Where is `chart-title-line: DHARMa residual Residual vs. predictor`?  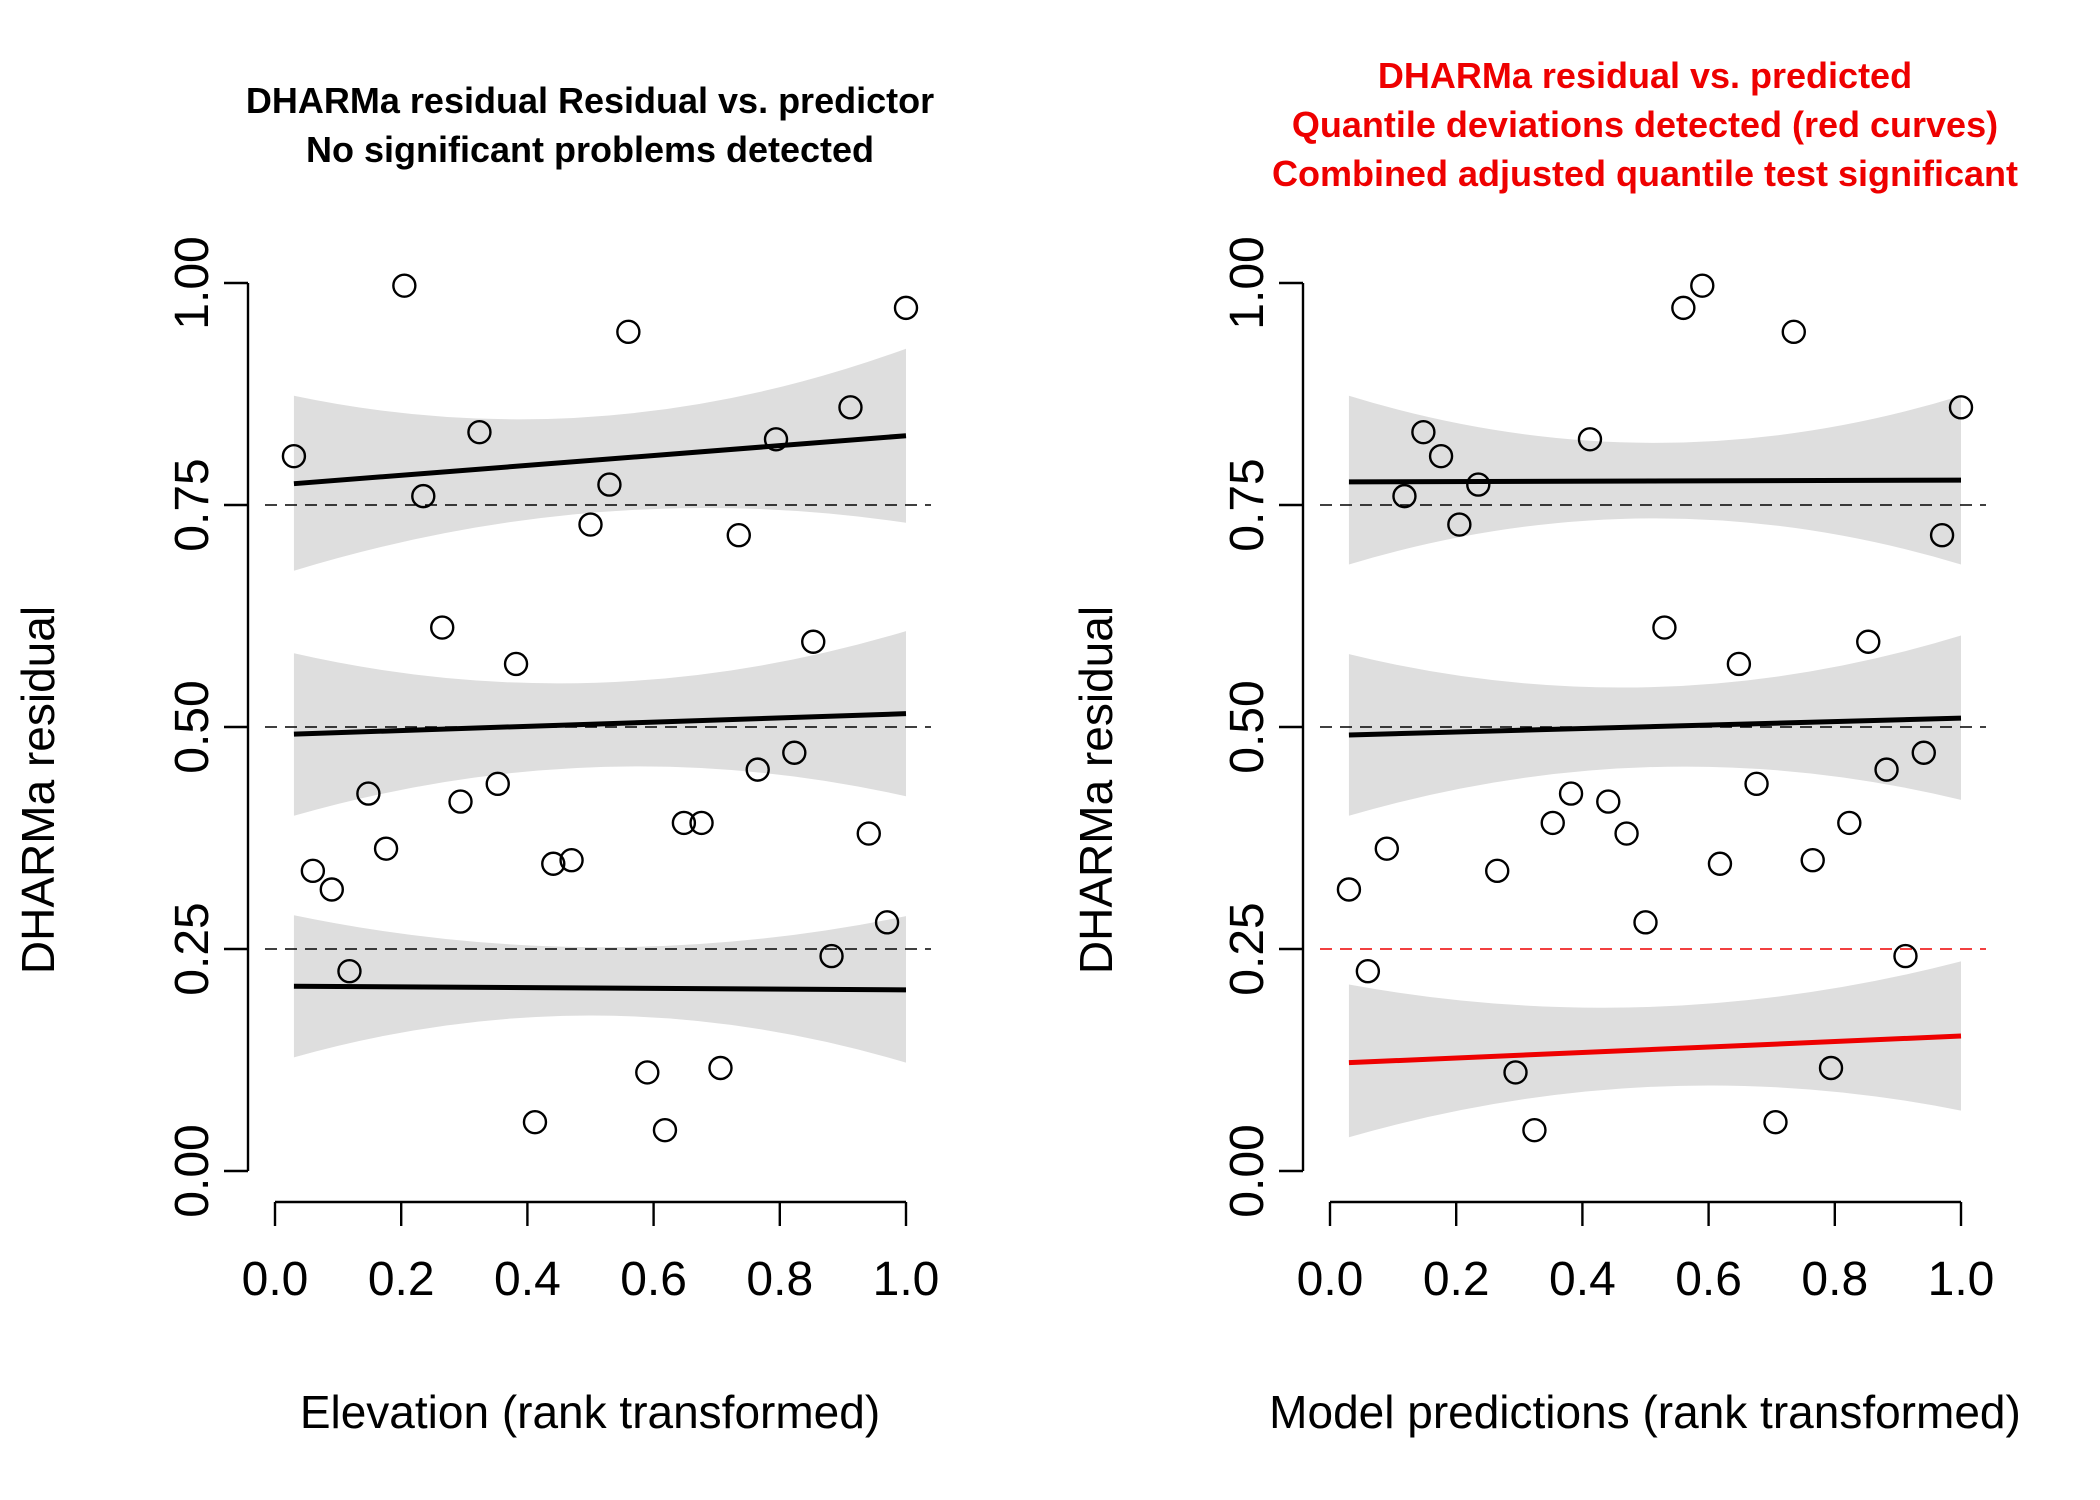
chart-title-line: DHARMa residual Residual vs. predictor is located at coordinates (590, 100).